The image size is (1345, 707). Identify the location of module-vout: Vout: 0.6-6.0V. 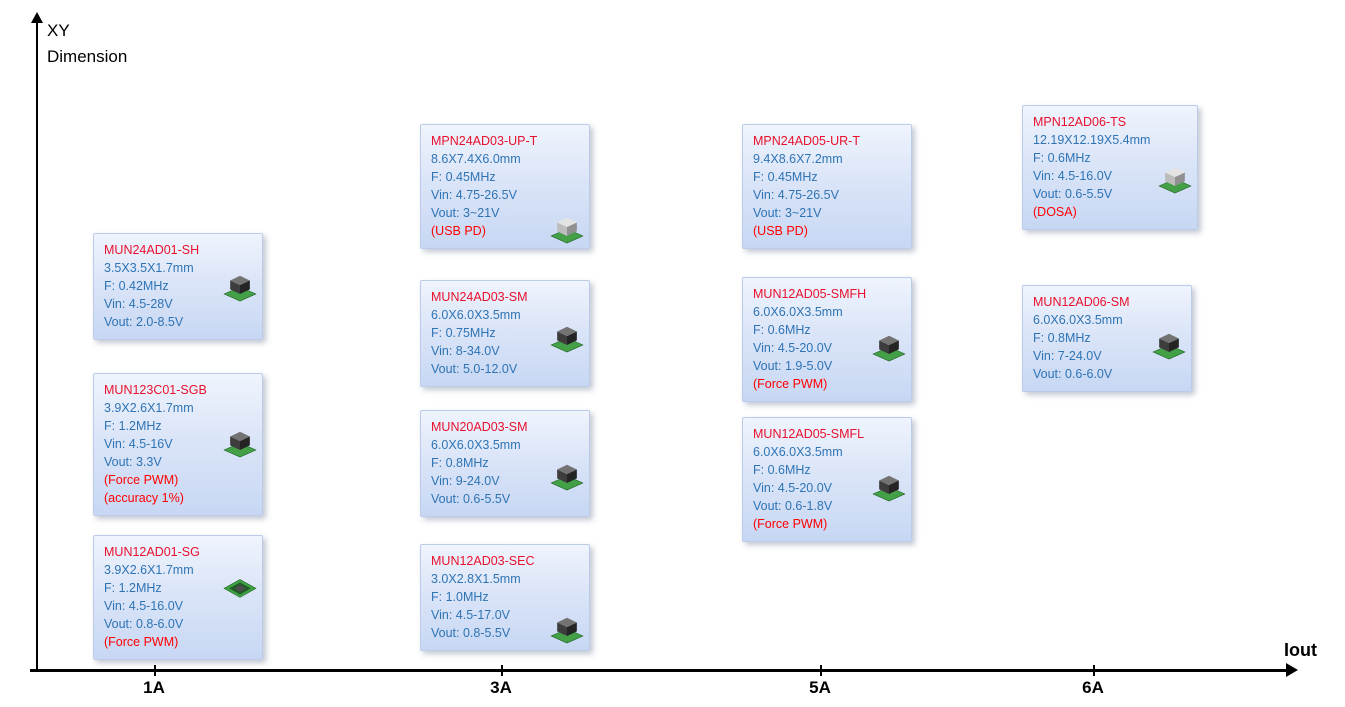
(1073, 374).